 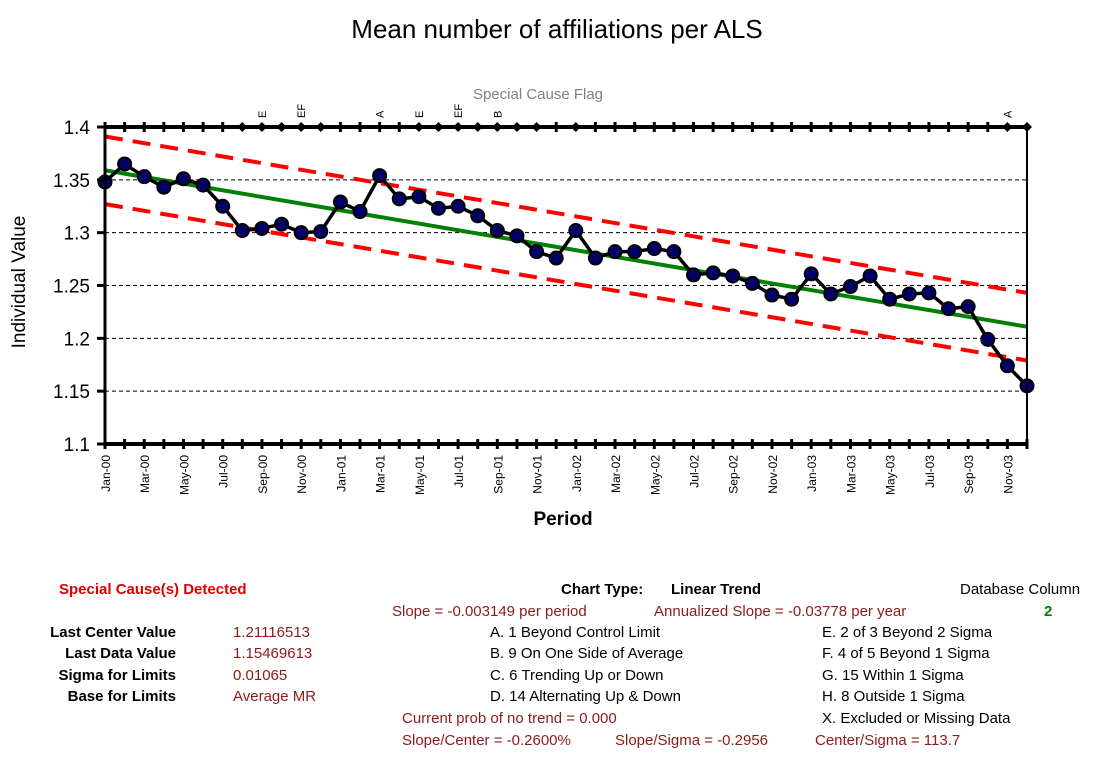 I want to click on rule-item: F. 4 of 5 Beyond 1 Sigma, so click(x=906, y=653).